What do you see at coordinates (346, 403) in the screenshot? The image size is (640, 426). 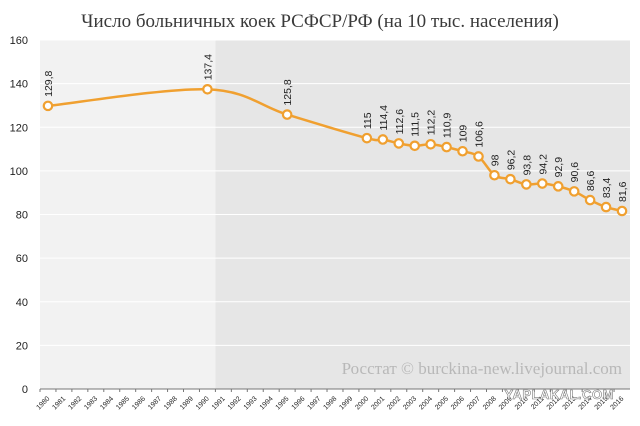 I see `x-tick-label: 1999` at bounding box center [346, 403].